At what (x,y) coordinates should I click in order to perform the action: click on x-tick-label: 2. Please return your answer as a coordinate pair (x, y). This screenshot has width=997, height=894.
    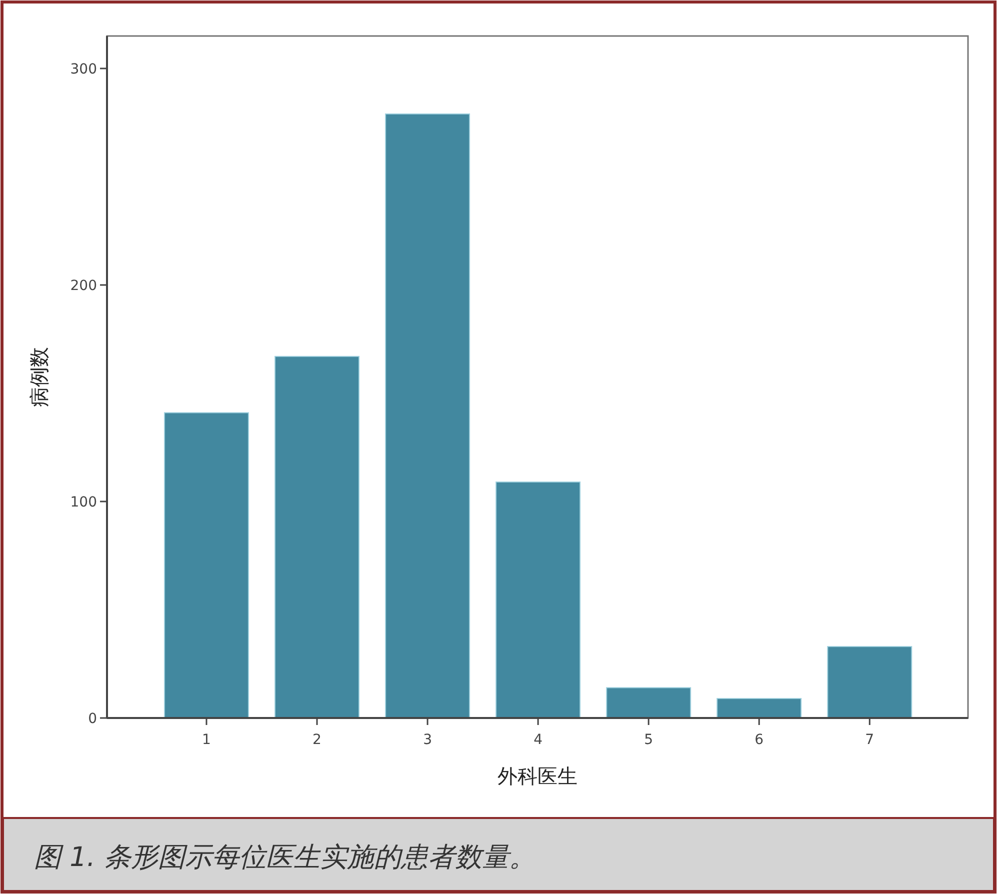
    Looking at the image, I should click on (317, 740).